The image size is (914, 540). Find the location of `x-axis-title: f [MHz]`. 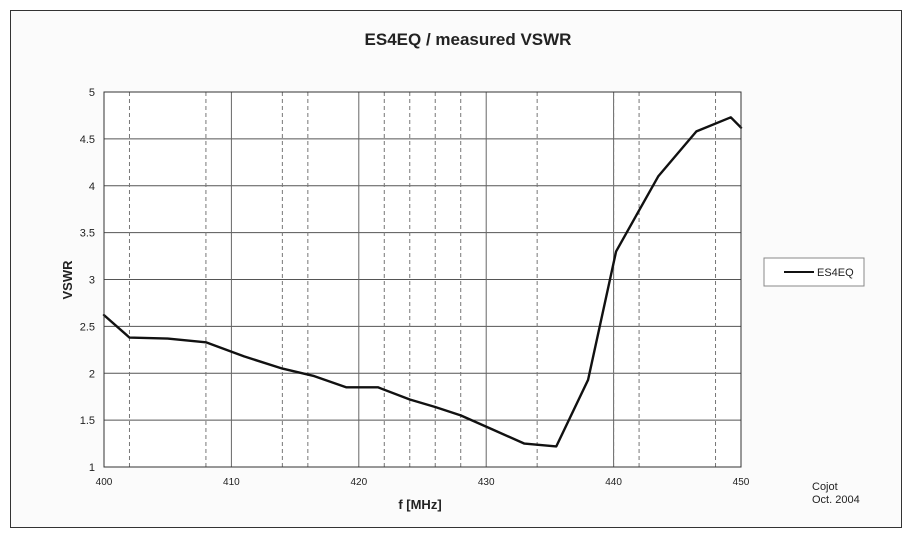

x-axis-title: f [MHz] is located at coordinates (419, 504).